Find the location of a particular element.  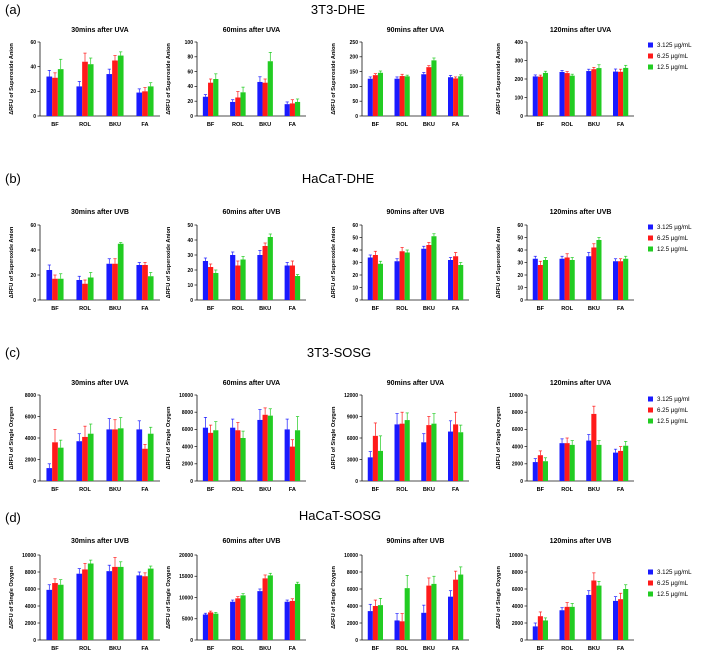

legend: 3.125 µg/mL 6.25 µg/mL 12.5 µg/mL is located at coordinates (670, 583).